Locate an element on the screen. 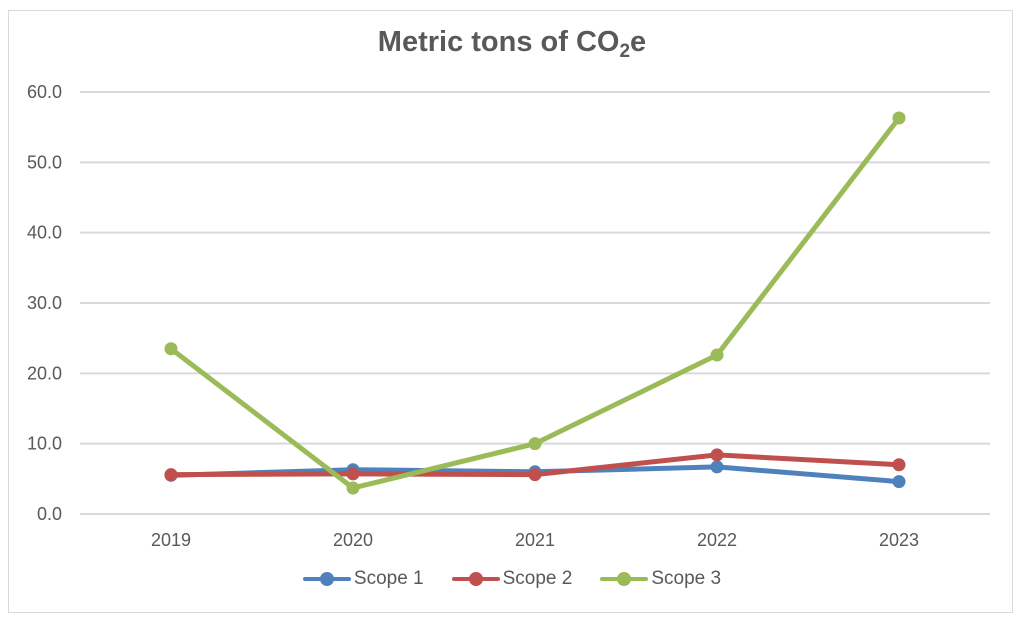  legend-item: Scope 3 is located at coordinates (660, 579).